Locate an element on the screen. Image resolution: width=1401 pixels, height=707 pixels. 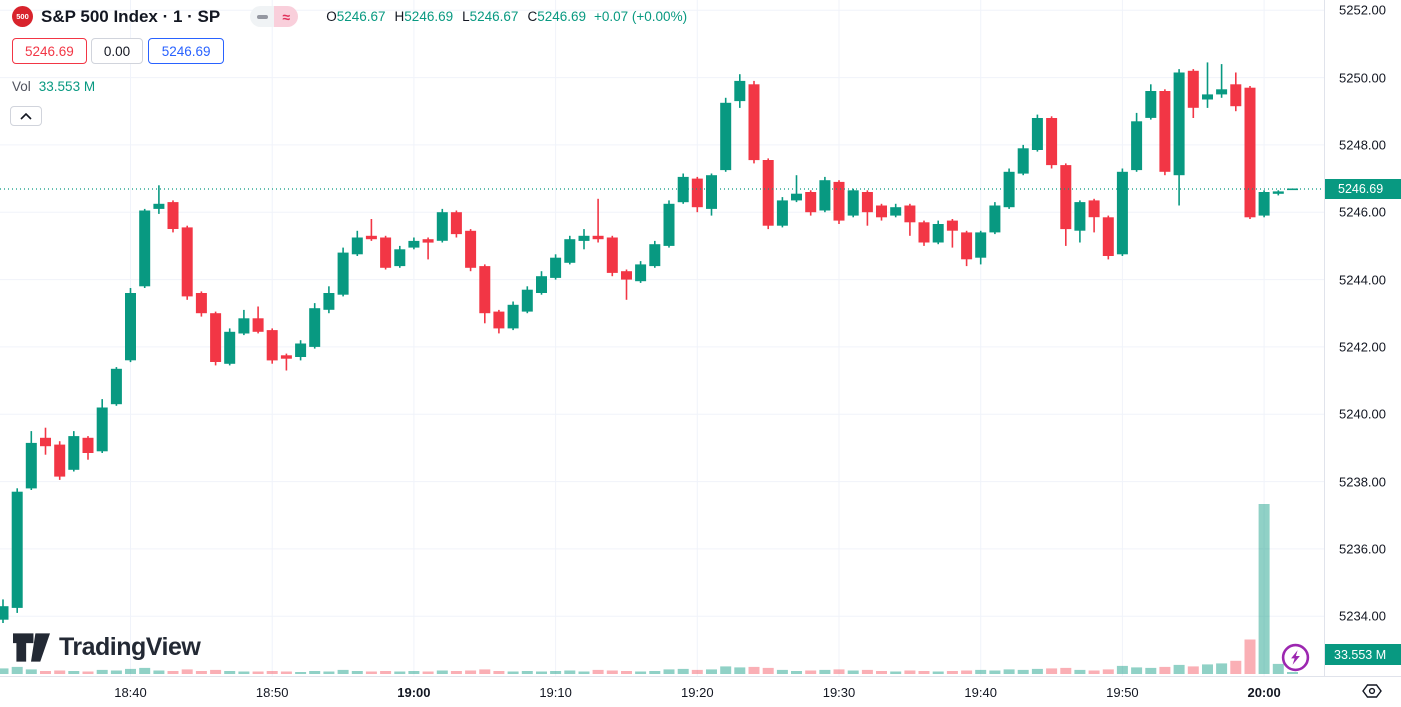
tradingview-logo-icon is located at coordinates (31, 647).